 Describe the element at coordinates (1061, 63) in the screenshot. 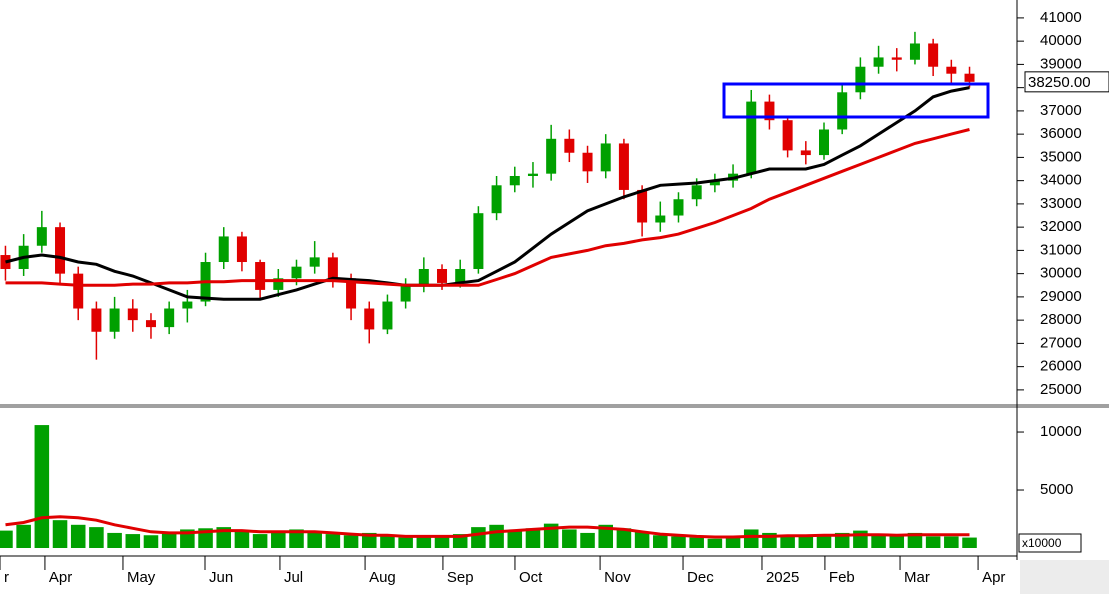

I see `y-tick-label: 39000` at that location.